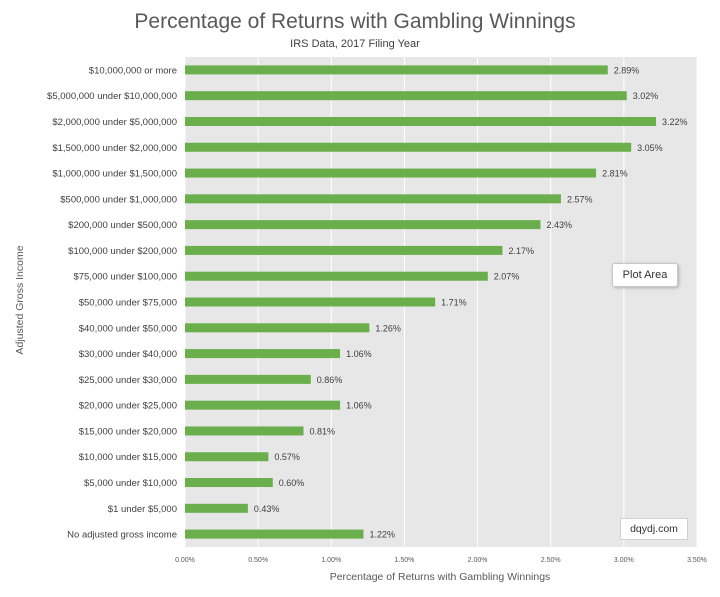 The width and height of the screenshot is (720, 597). Describe the element at coordinates (654, 529) in the screenshot. I see `source-credit: dqydj.com` at that location.